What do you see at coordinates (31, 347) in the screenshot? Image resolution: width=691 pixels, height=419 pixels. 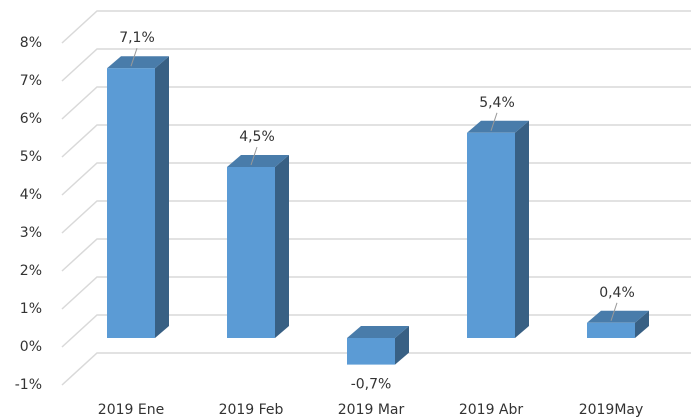 I see `y-tick-label: 0%` at bounding box center [31, 347].